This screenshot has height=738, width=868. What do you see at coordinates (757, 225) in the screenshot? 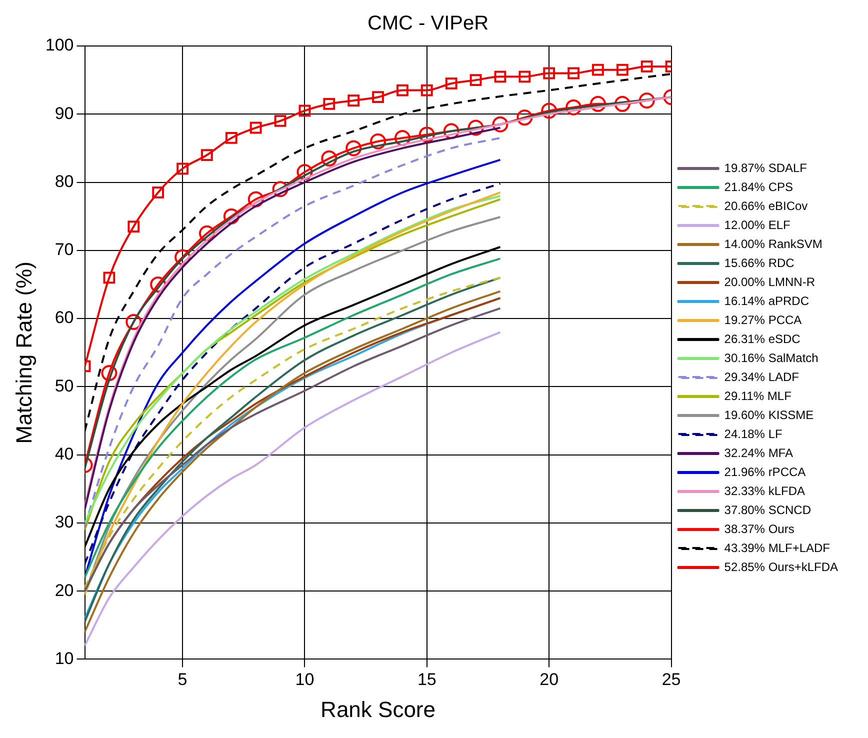
I see `legend-label: 12.00% ELF` at bounding box center [757, 225].